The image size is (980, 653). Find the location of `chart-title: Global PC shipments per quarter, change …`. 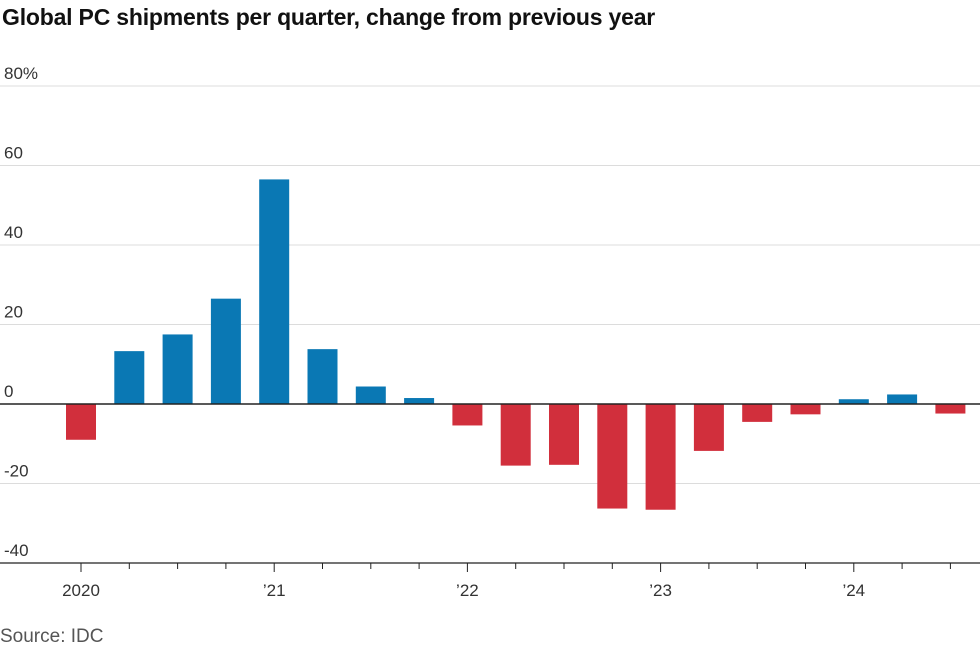

chart-title: Global PC shipments per quarter, change … is located at coordinates (329, 17).